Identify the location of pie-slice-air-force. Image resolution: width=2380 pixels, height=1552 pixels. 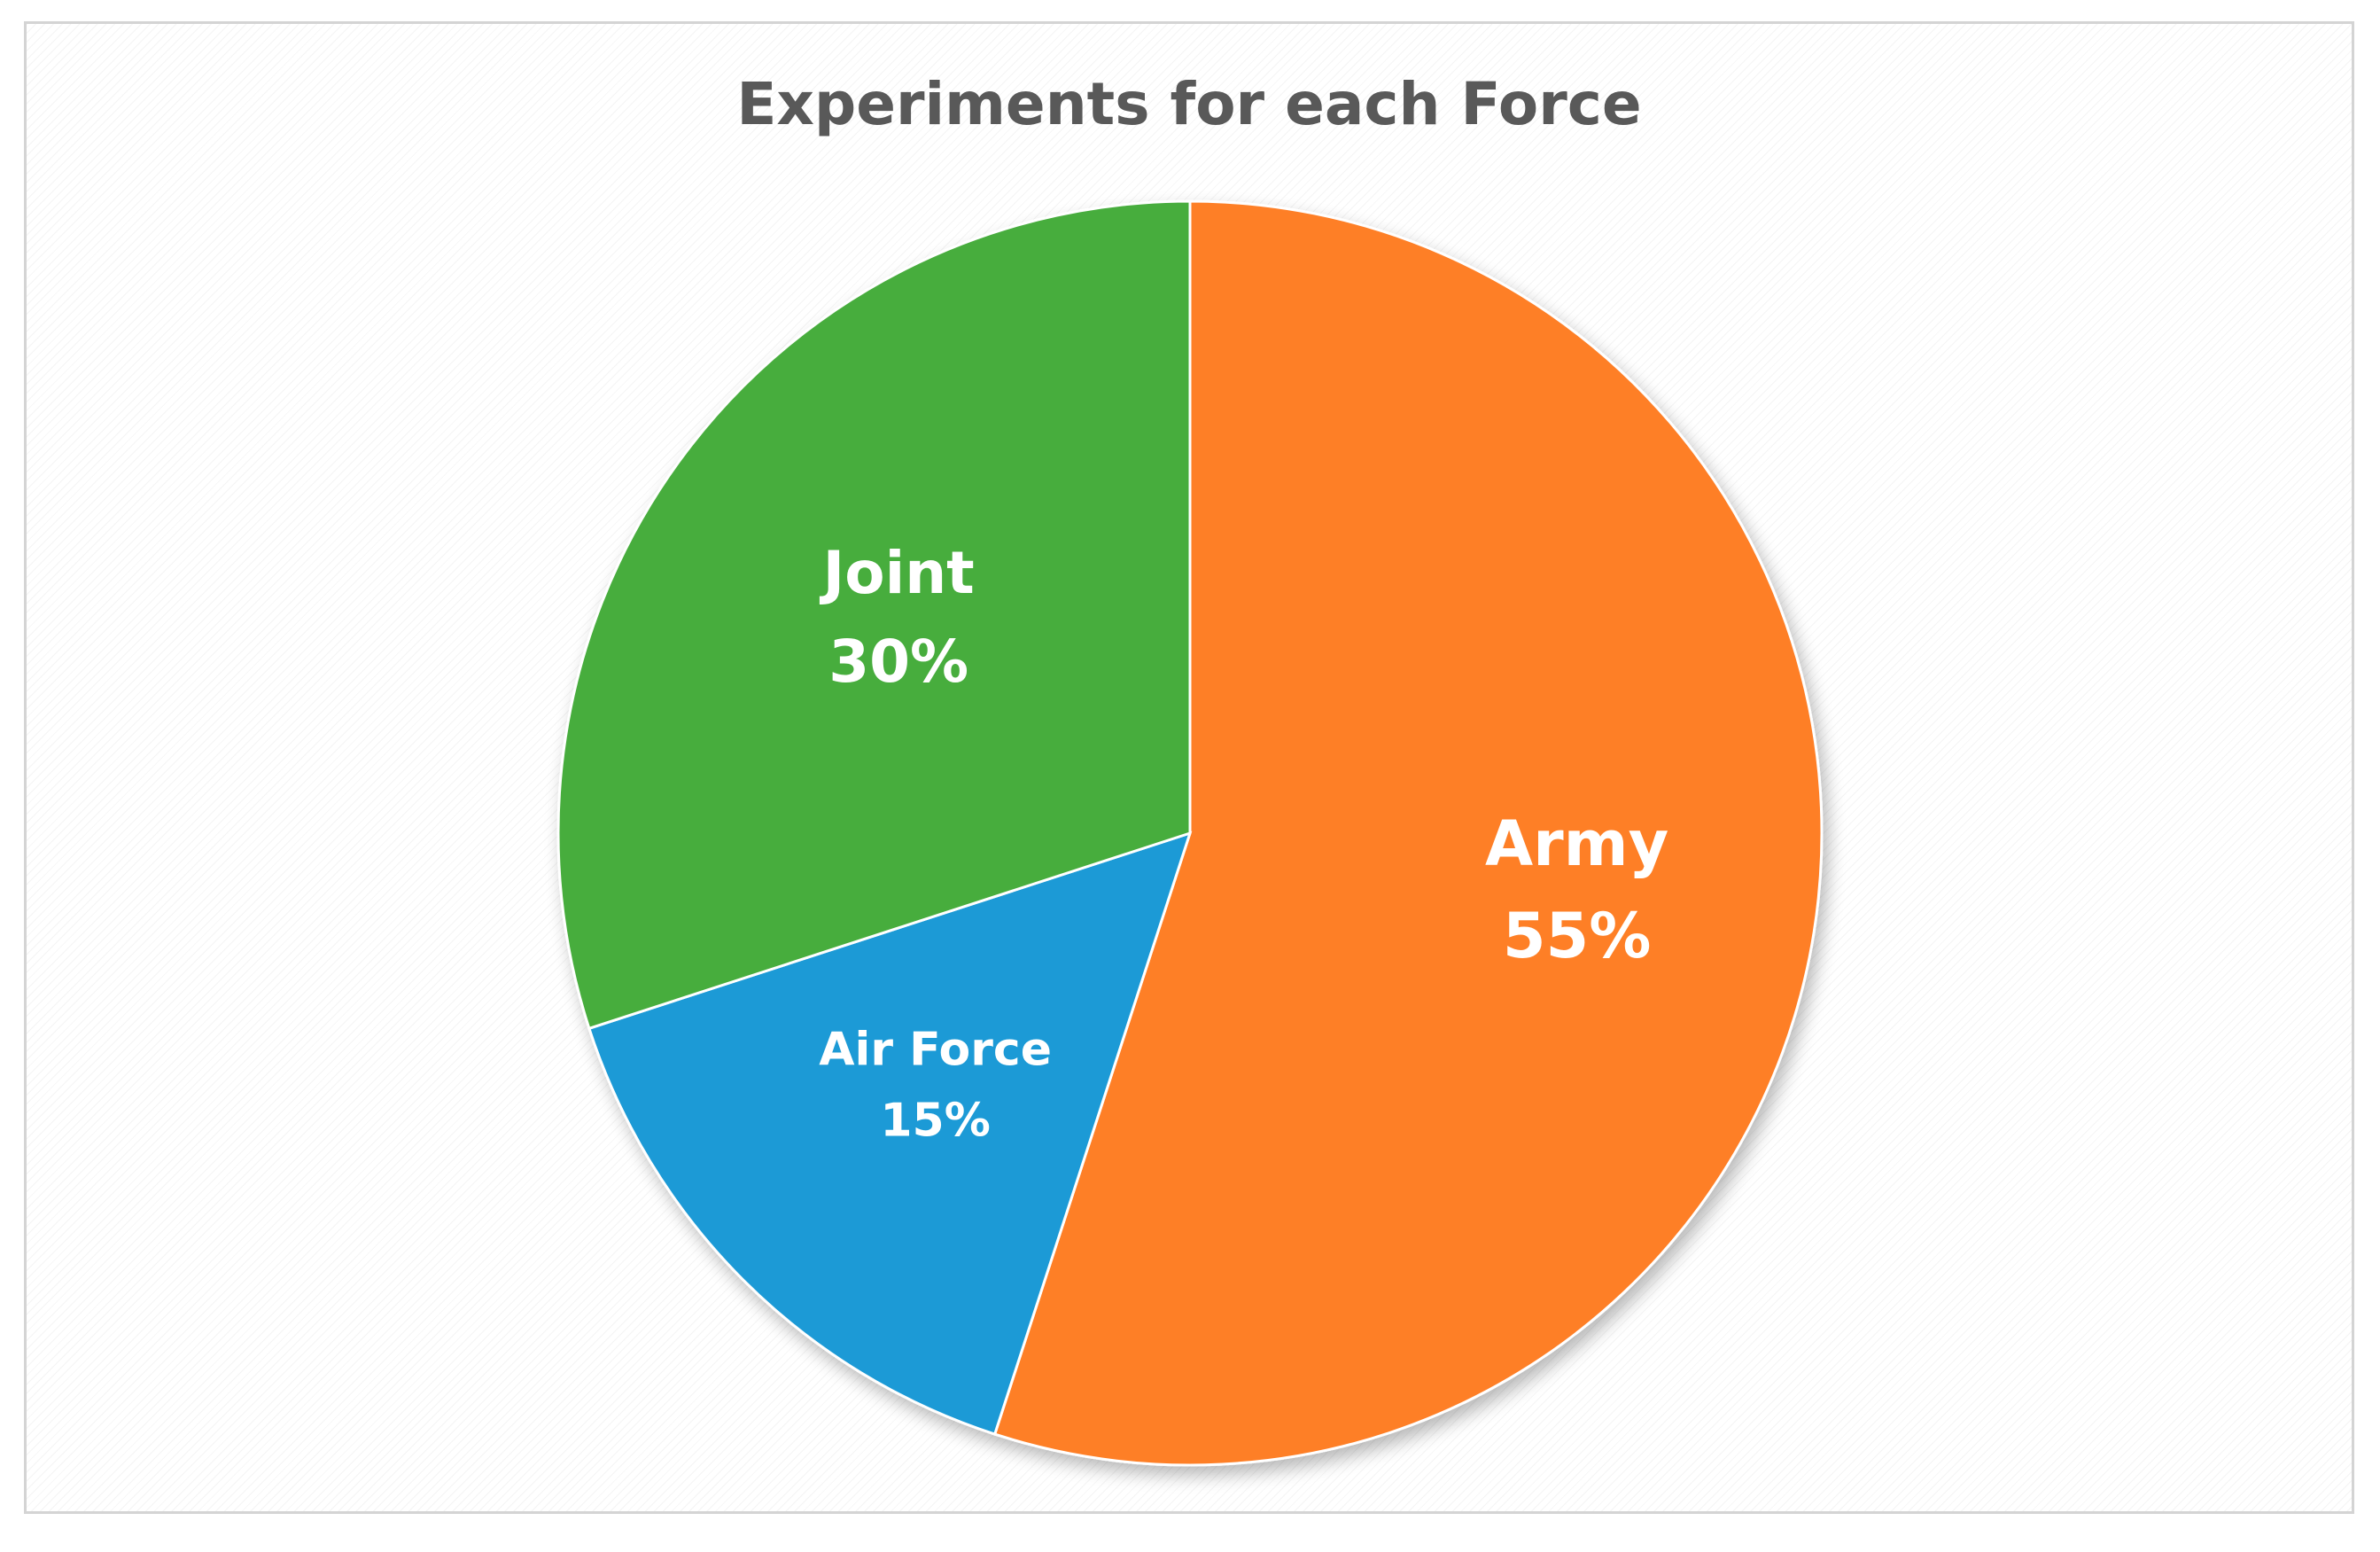
(890, 1133).